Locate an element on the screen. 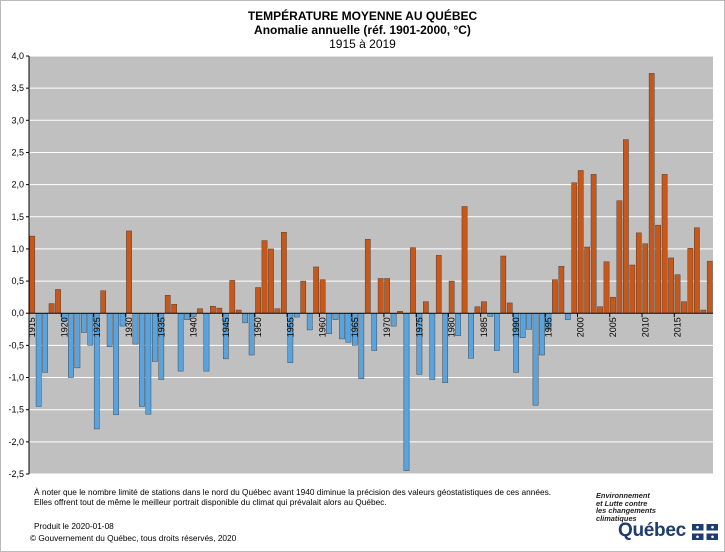 The width and height of the screenshot is (725, 552). bar-1984 is located at coordinates (477, 310).